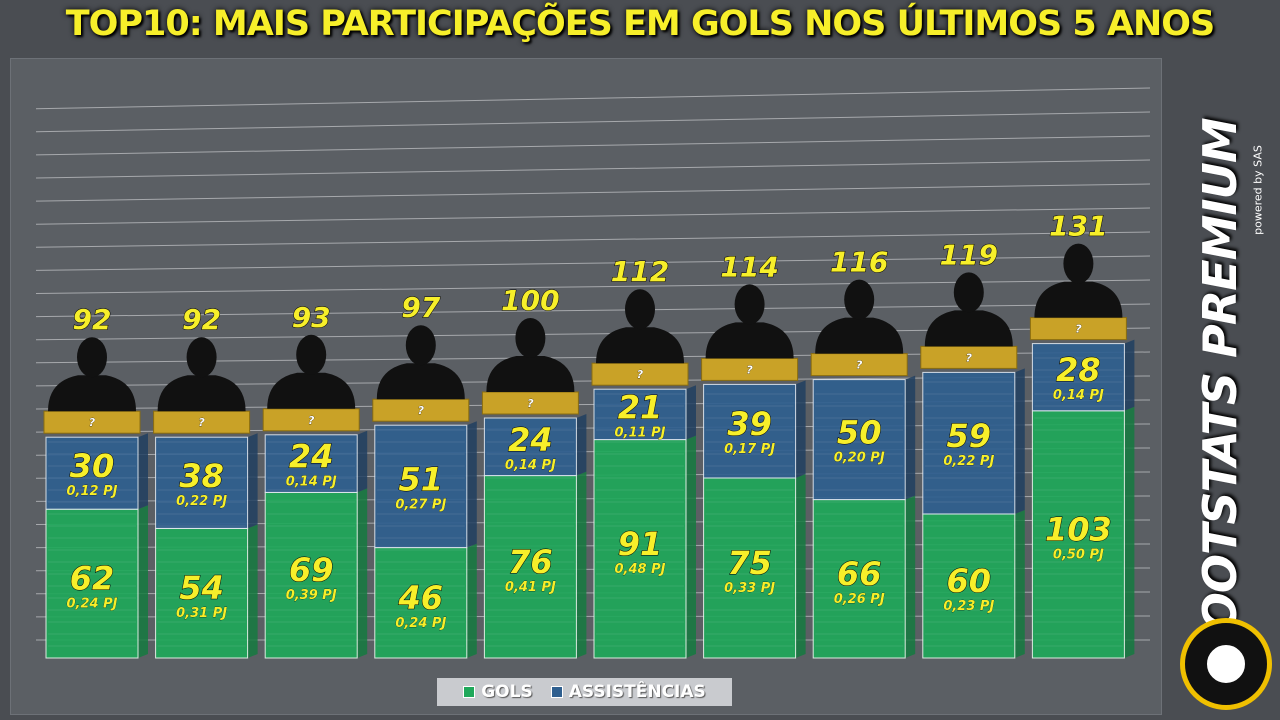  Describe the element at coordinates (968, 606) in the screenshot. I see `goals-per-game-label: 0,23 PJ` at that location.